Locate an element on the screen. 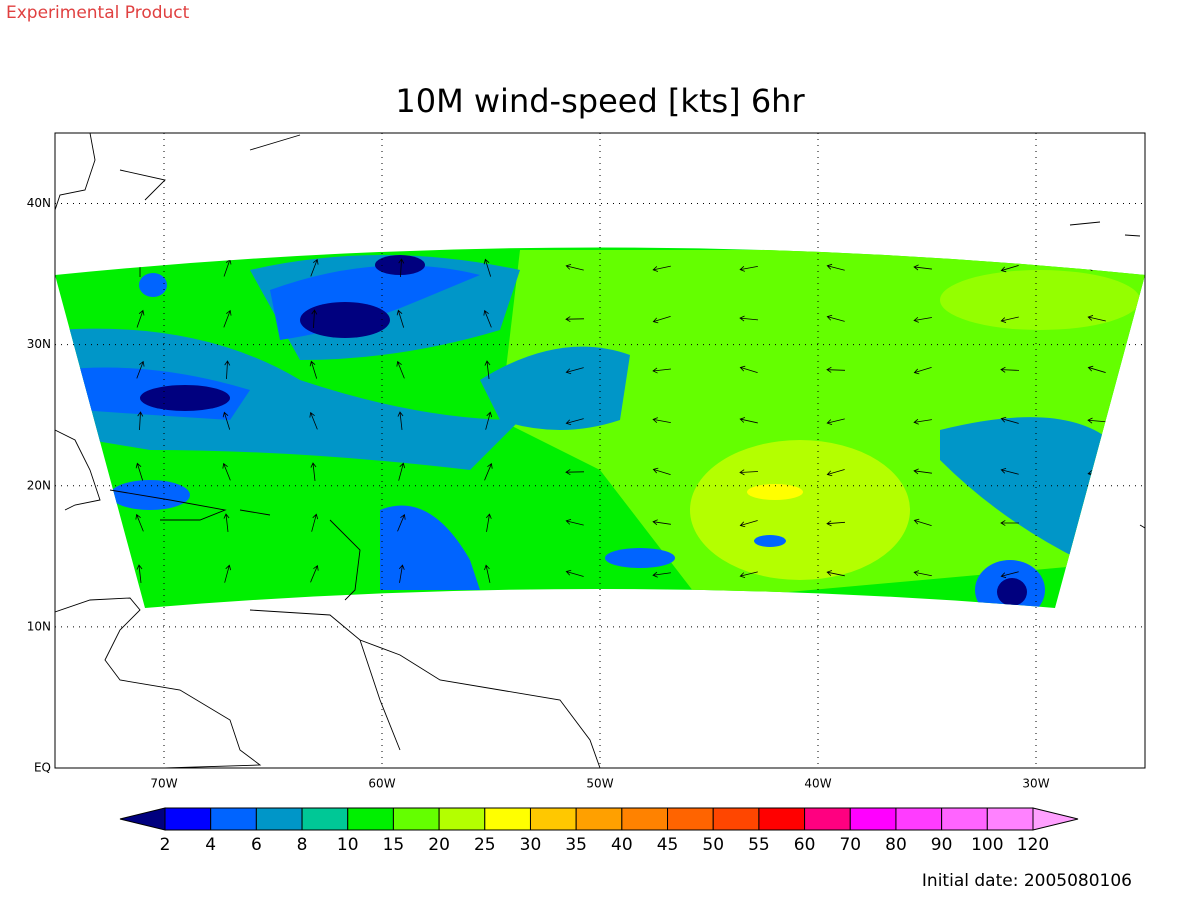 This screenshot has height=904, width=1200. colorbar-label: 10 is located at coordinates (348, 845).